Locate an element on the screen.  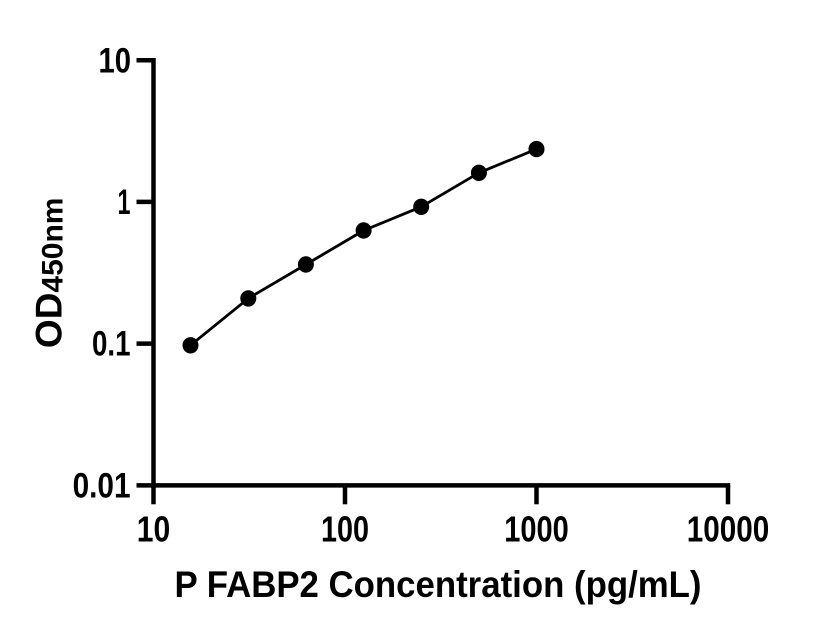
svg-text: 0.1 is located at coordinates (111, 344).